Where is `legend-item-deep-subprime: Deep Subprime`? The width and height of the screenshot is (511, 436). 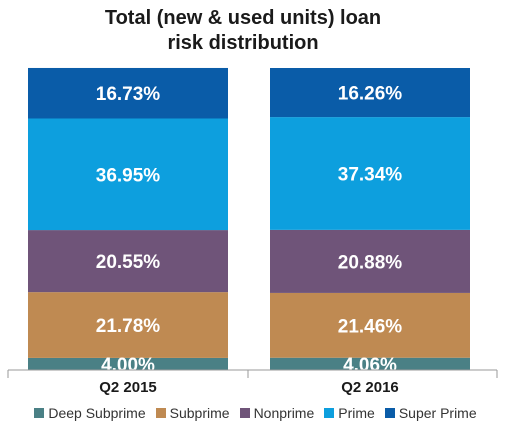 legend-item-deep-subprime: Deep Subprime is located at coordinates (90, 413).